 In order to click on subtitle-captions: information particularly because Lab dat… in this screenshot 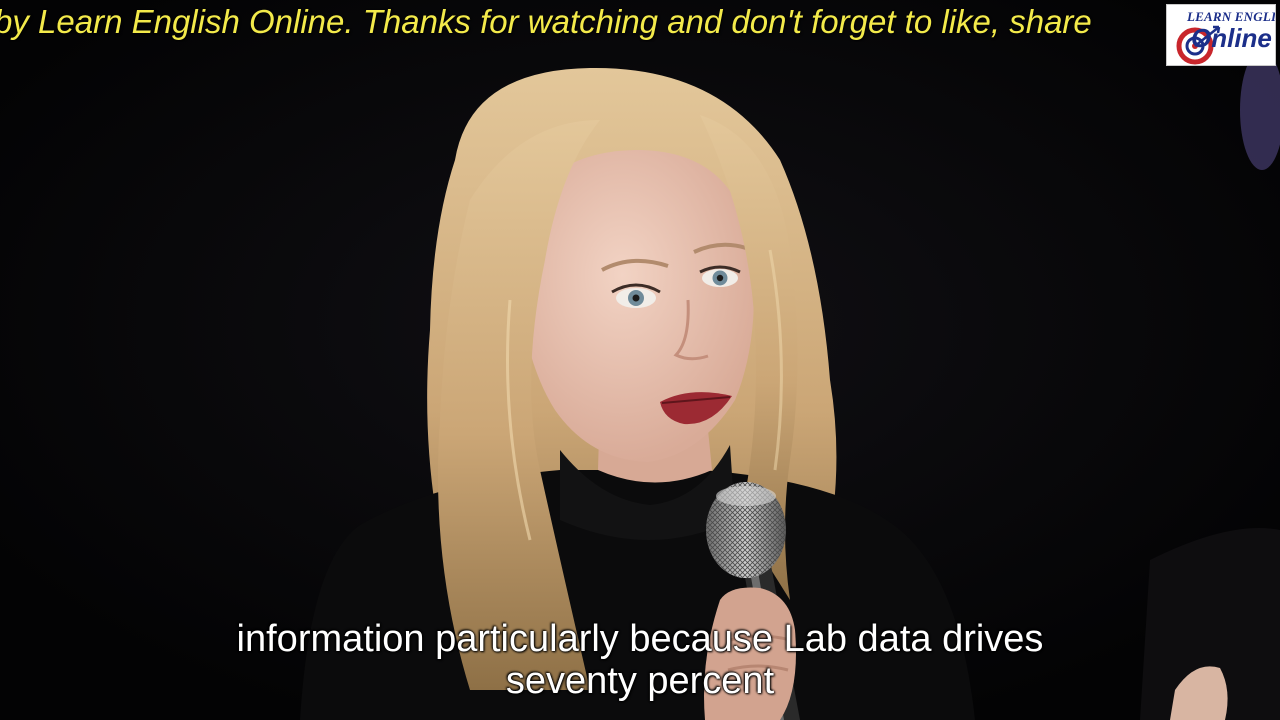, I will do `click(640, 660)`.